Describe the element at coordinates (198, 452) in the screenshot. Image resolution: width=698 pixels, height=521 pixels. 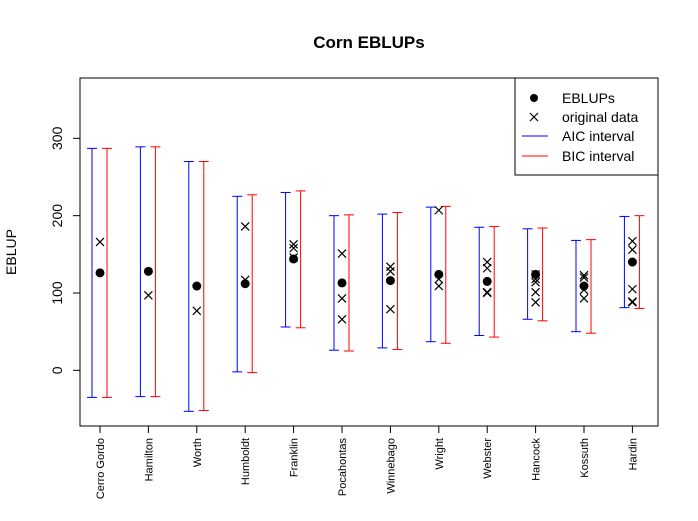
I see `x-tick-label: Worth` at that location.